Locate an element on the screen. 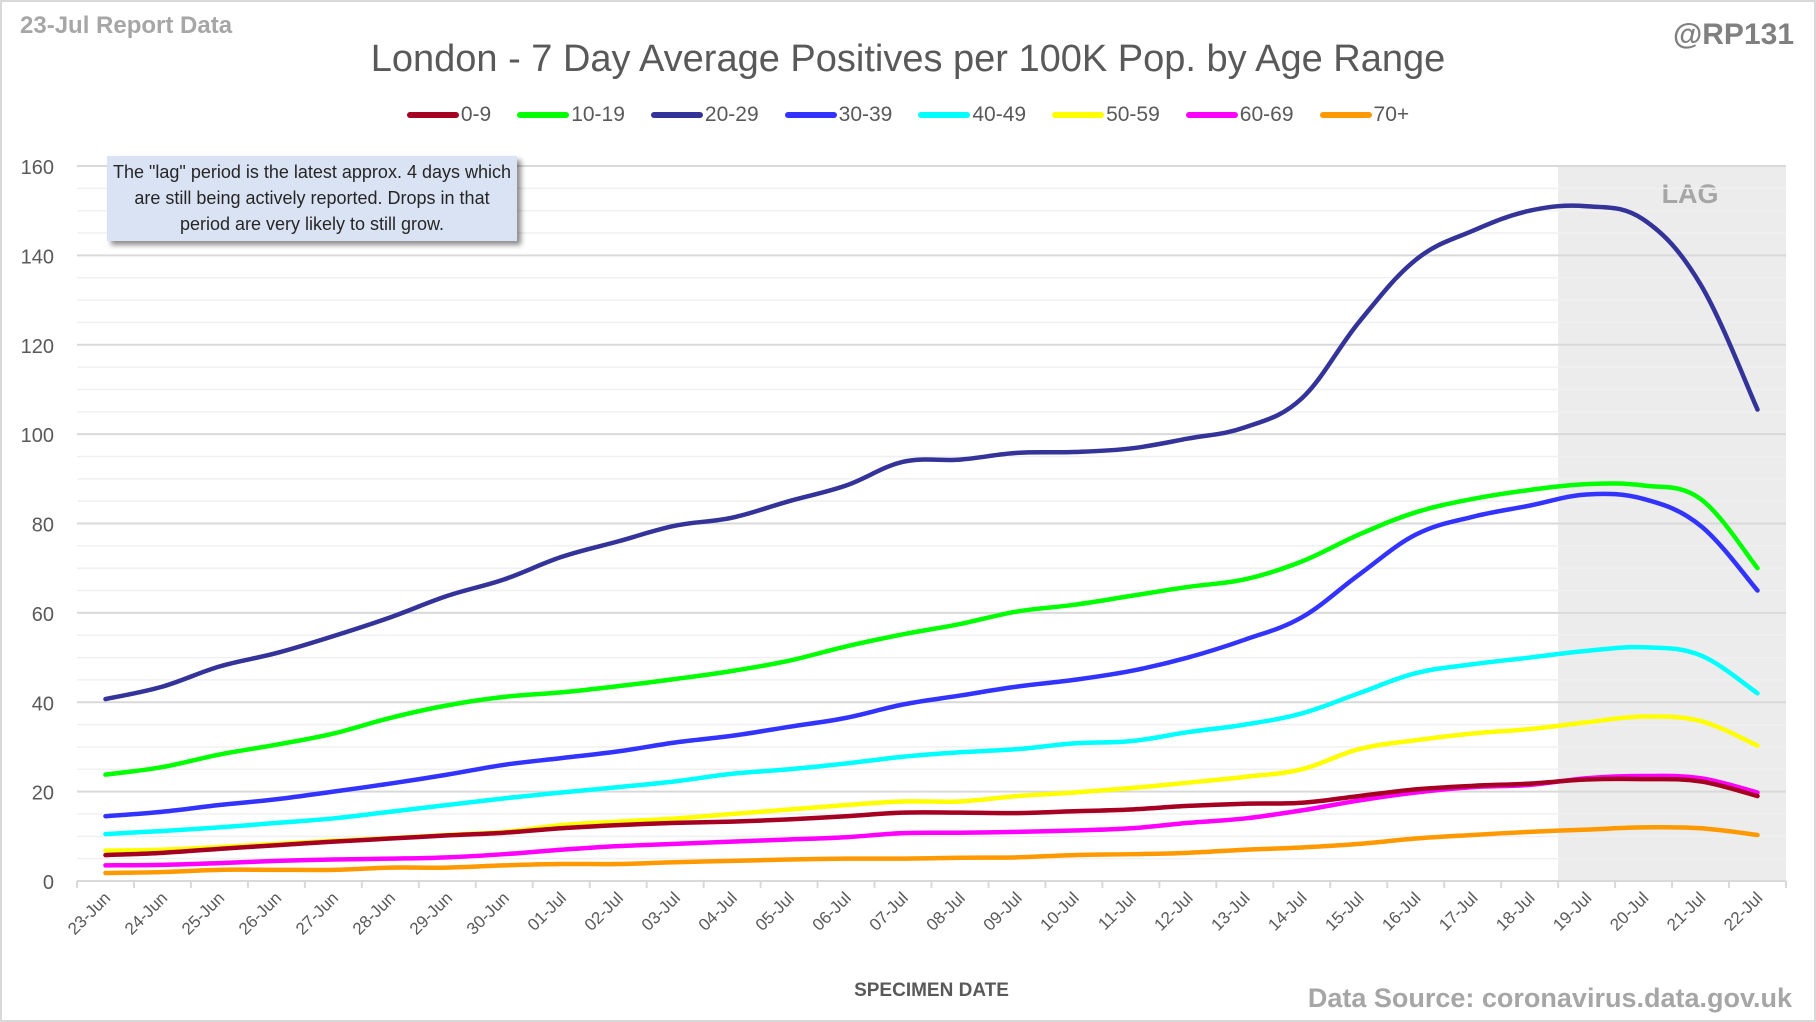 The image size is (1816, 1022). x-tick-label: 20-Jul is located at coordinates (1629, 911).